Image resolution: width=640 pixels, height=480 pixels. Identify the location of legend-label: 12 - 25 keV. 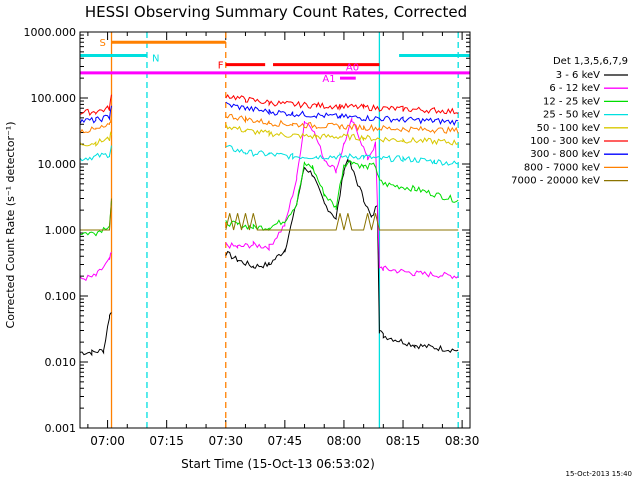
(571, 101).